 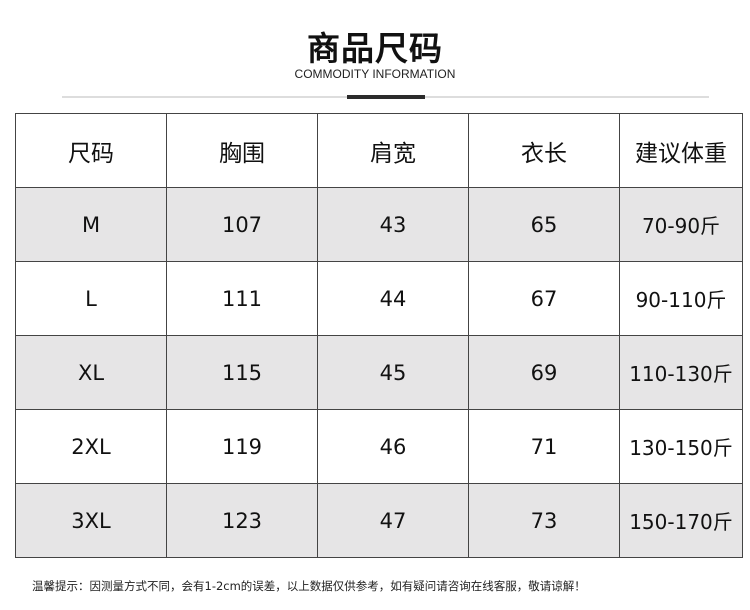 What do you see at coordinates (91, 298) in the screenshot?
I see `table-cell: L` at bounding box center [91, 298].